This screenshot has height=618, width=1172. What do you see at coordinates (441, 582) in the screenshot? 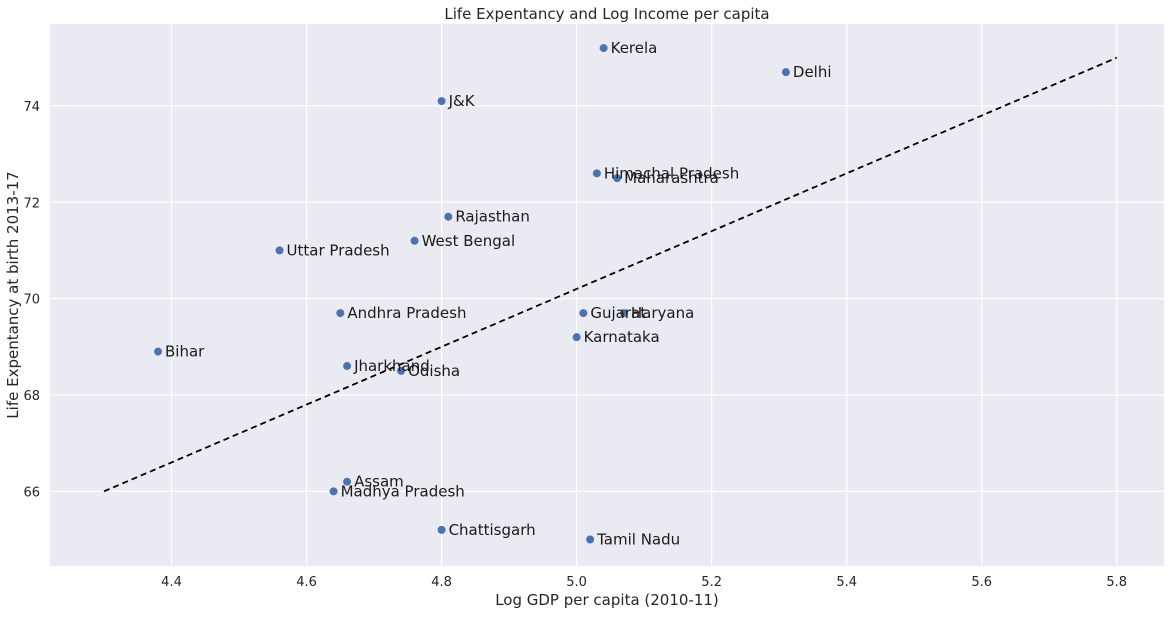
I see `x-tick-label: 4.8` at bounding box center [441, 582].